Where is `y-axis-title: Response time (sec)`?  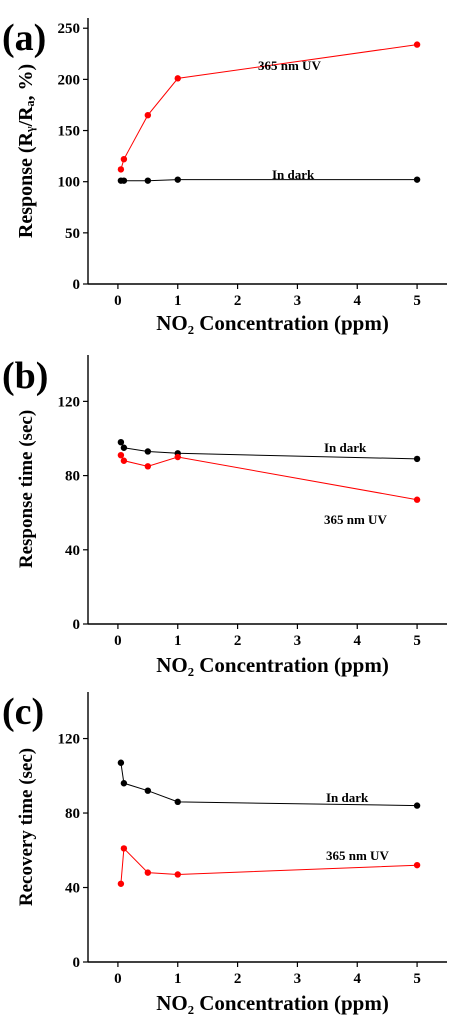 y-axis-title: Response time (sec) is located at coordinates (26, 489).